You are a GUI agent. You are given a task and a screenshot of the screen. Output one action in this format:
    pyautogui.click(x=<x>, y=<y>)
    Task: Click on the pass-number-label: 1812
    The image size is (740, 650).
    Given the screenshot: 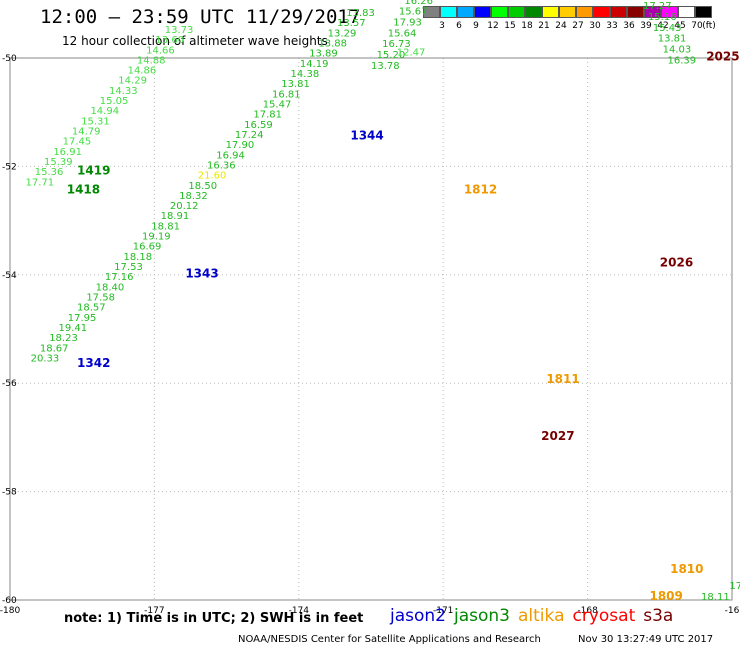 What is the action you would take?
    pyautogui.click(x=480, y=190)
    